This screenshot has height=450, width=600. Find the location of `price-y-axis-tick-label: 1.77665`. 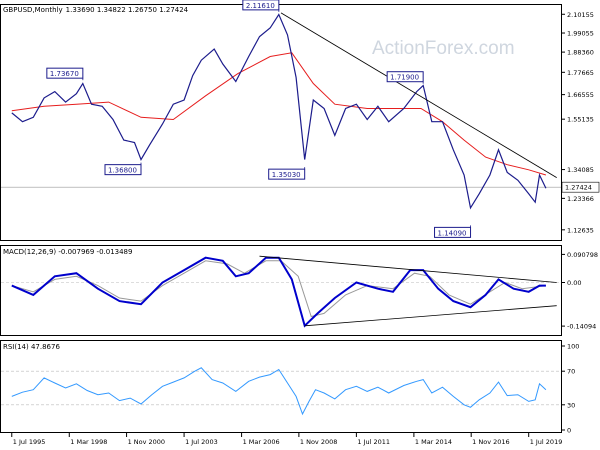

price-y-axis-tick-label: 1.77665 is located at coordinates (580, 73).